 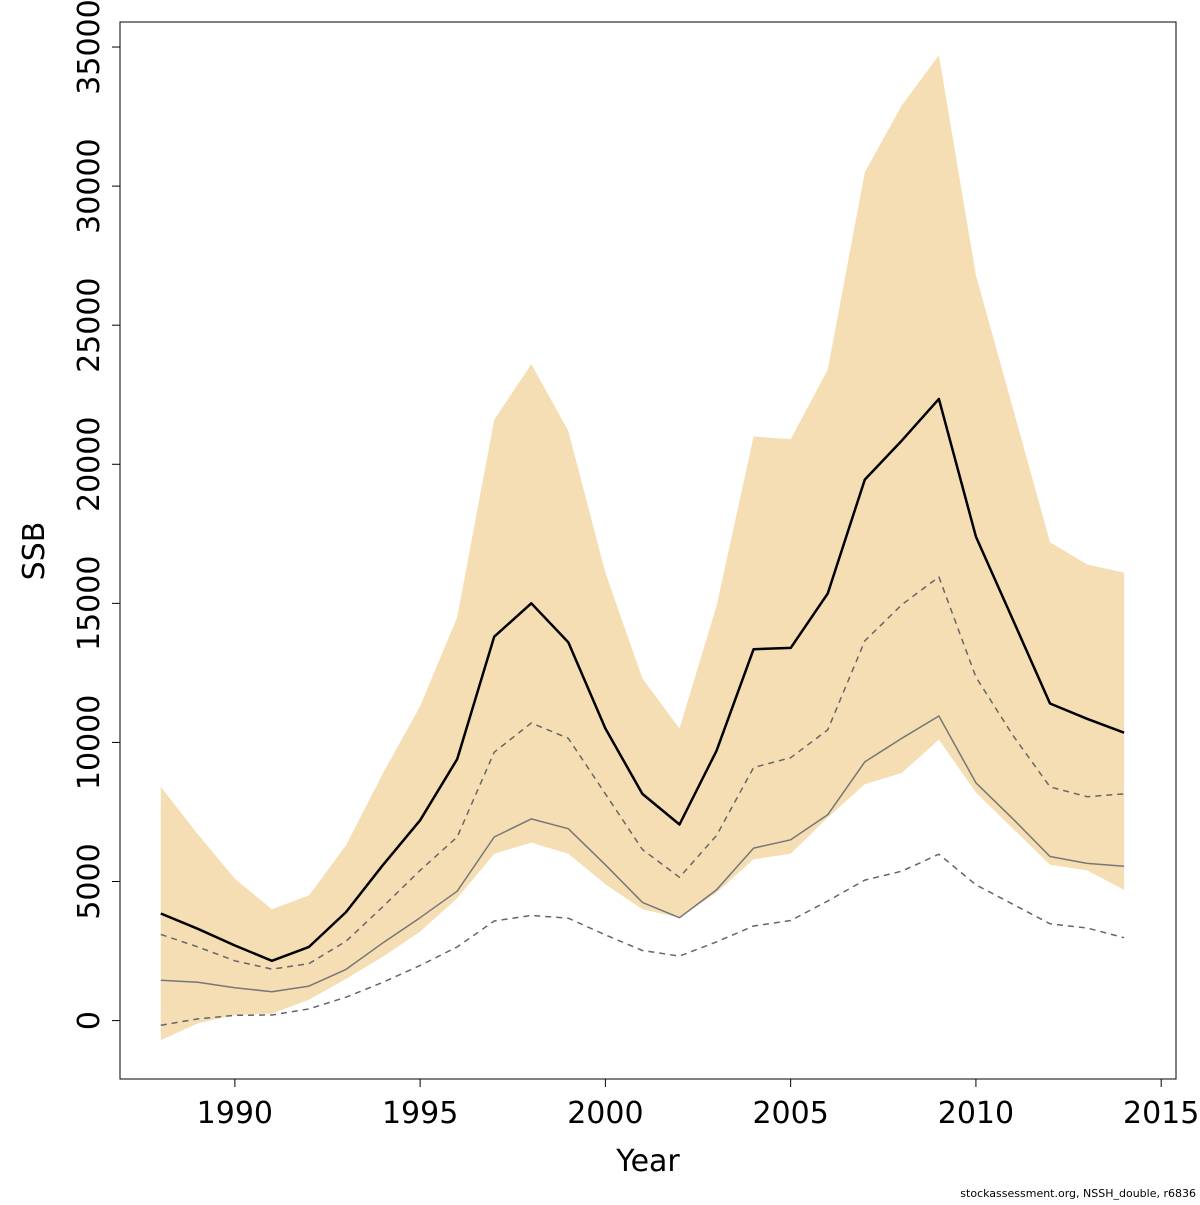 What do you see at coordinates (89, 1020) in the screenshot?
I see `y-tick-label: 0` at bounding box center [89, 1020].